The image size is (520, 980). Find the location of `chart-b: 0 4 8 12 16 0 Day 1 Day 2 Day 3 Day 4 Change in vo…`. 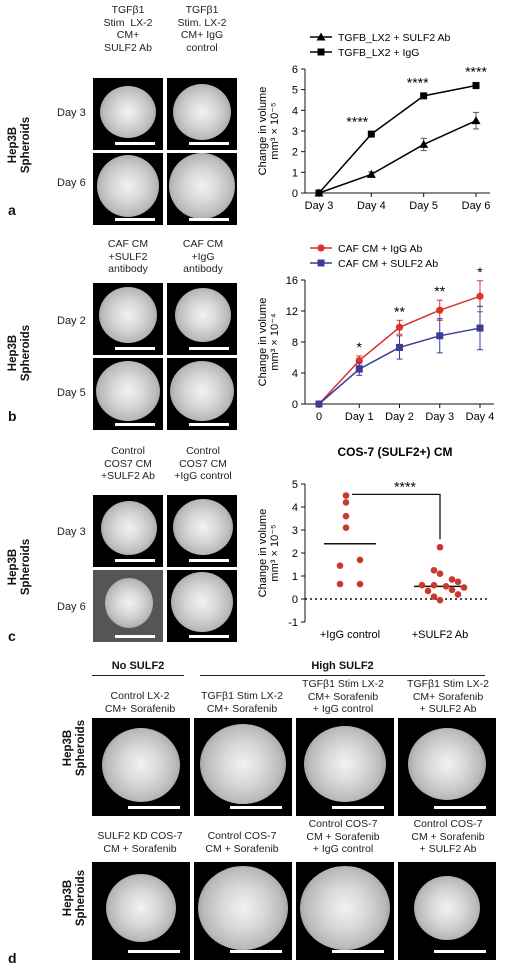

chart-b: 0 4 8 12 16 0 Day 1 Day 2 Day 3 Day 4 Change in vo… is located at coordinates (376, 333).